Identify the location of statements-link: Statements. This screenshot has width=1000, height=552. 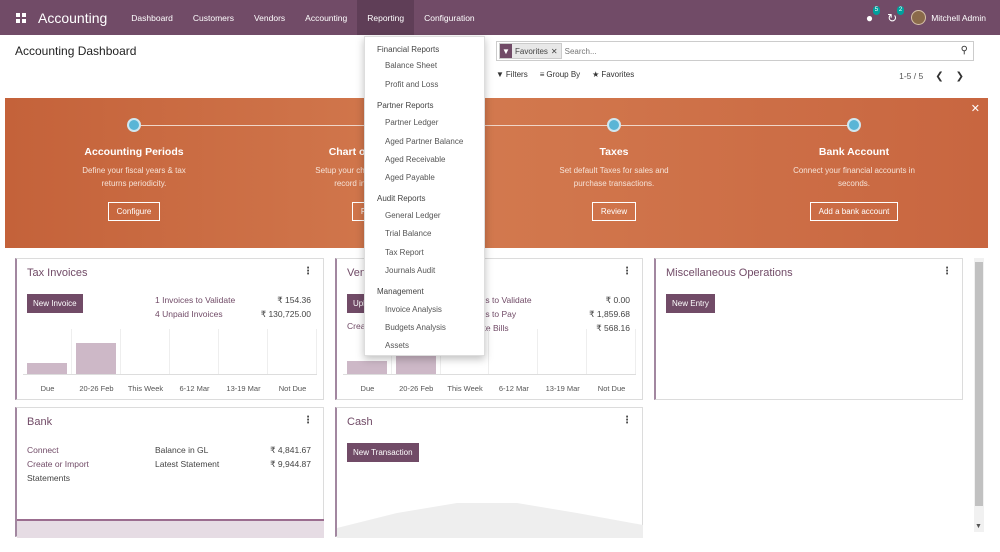
(48, 478).